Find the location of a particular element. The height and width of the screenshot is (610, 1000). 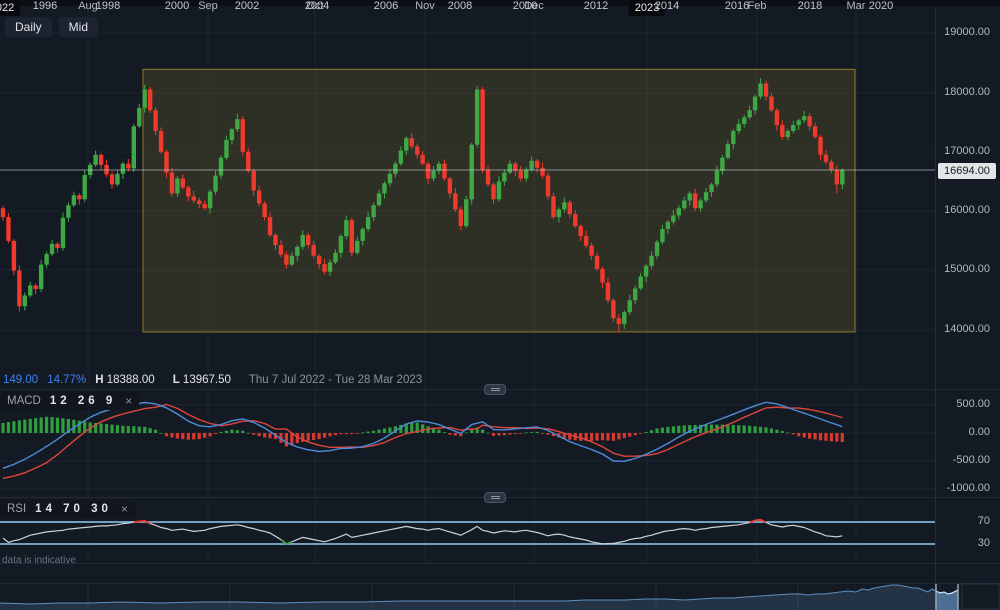

low-label: L is located at coordinates (176, 380).